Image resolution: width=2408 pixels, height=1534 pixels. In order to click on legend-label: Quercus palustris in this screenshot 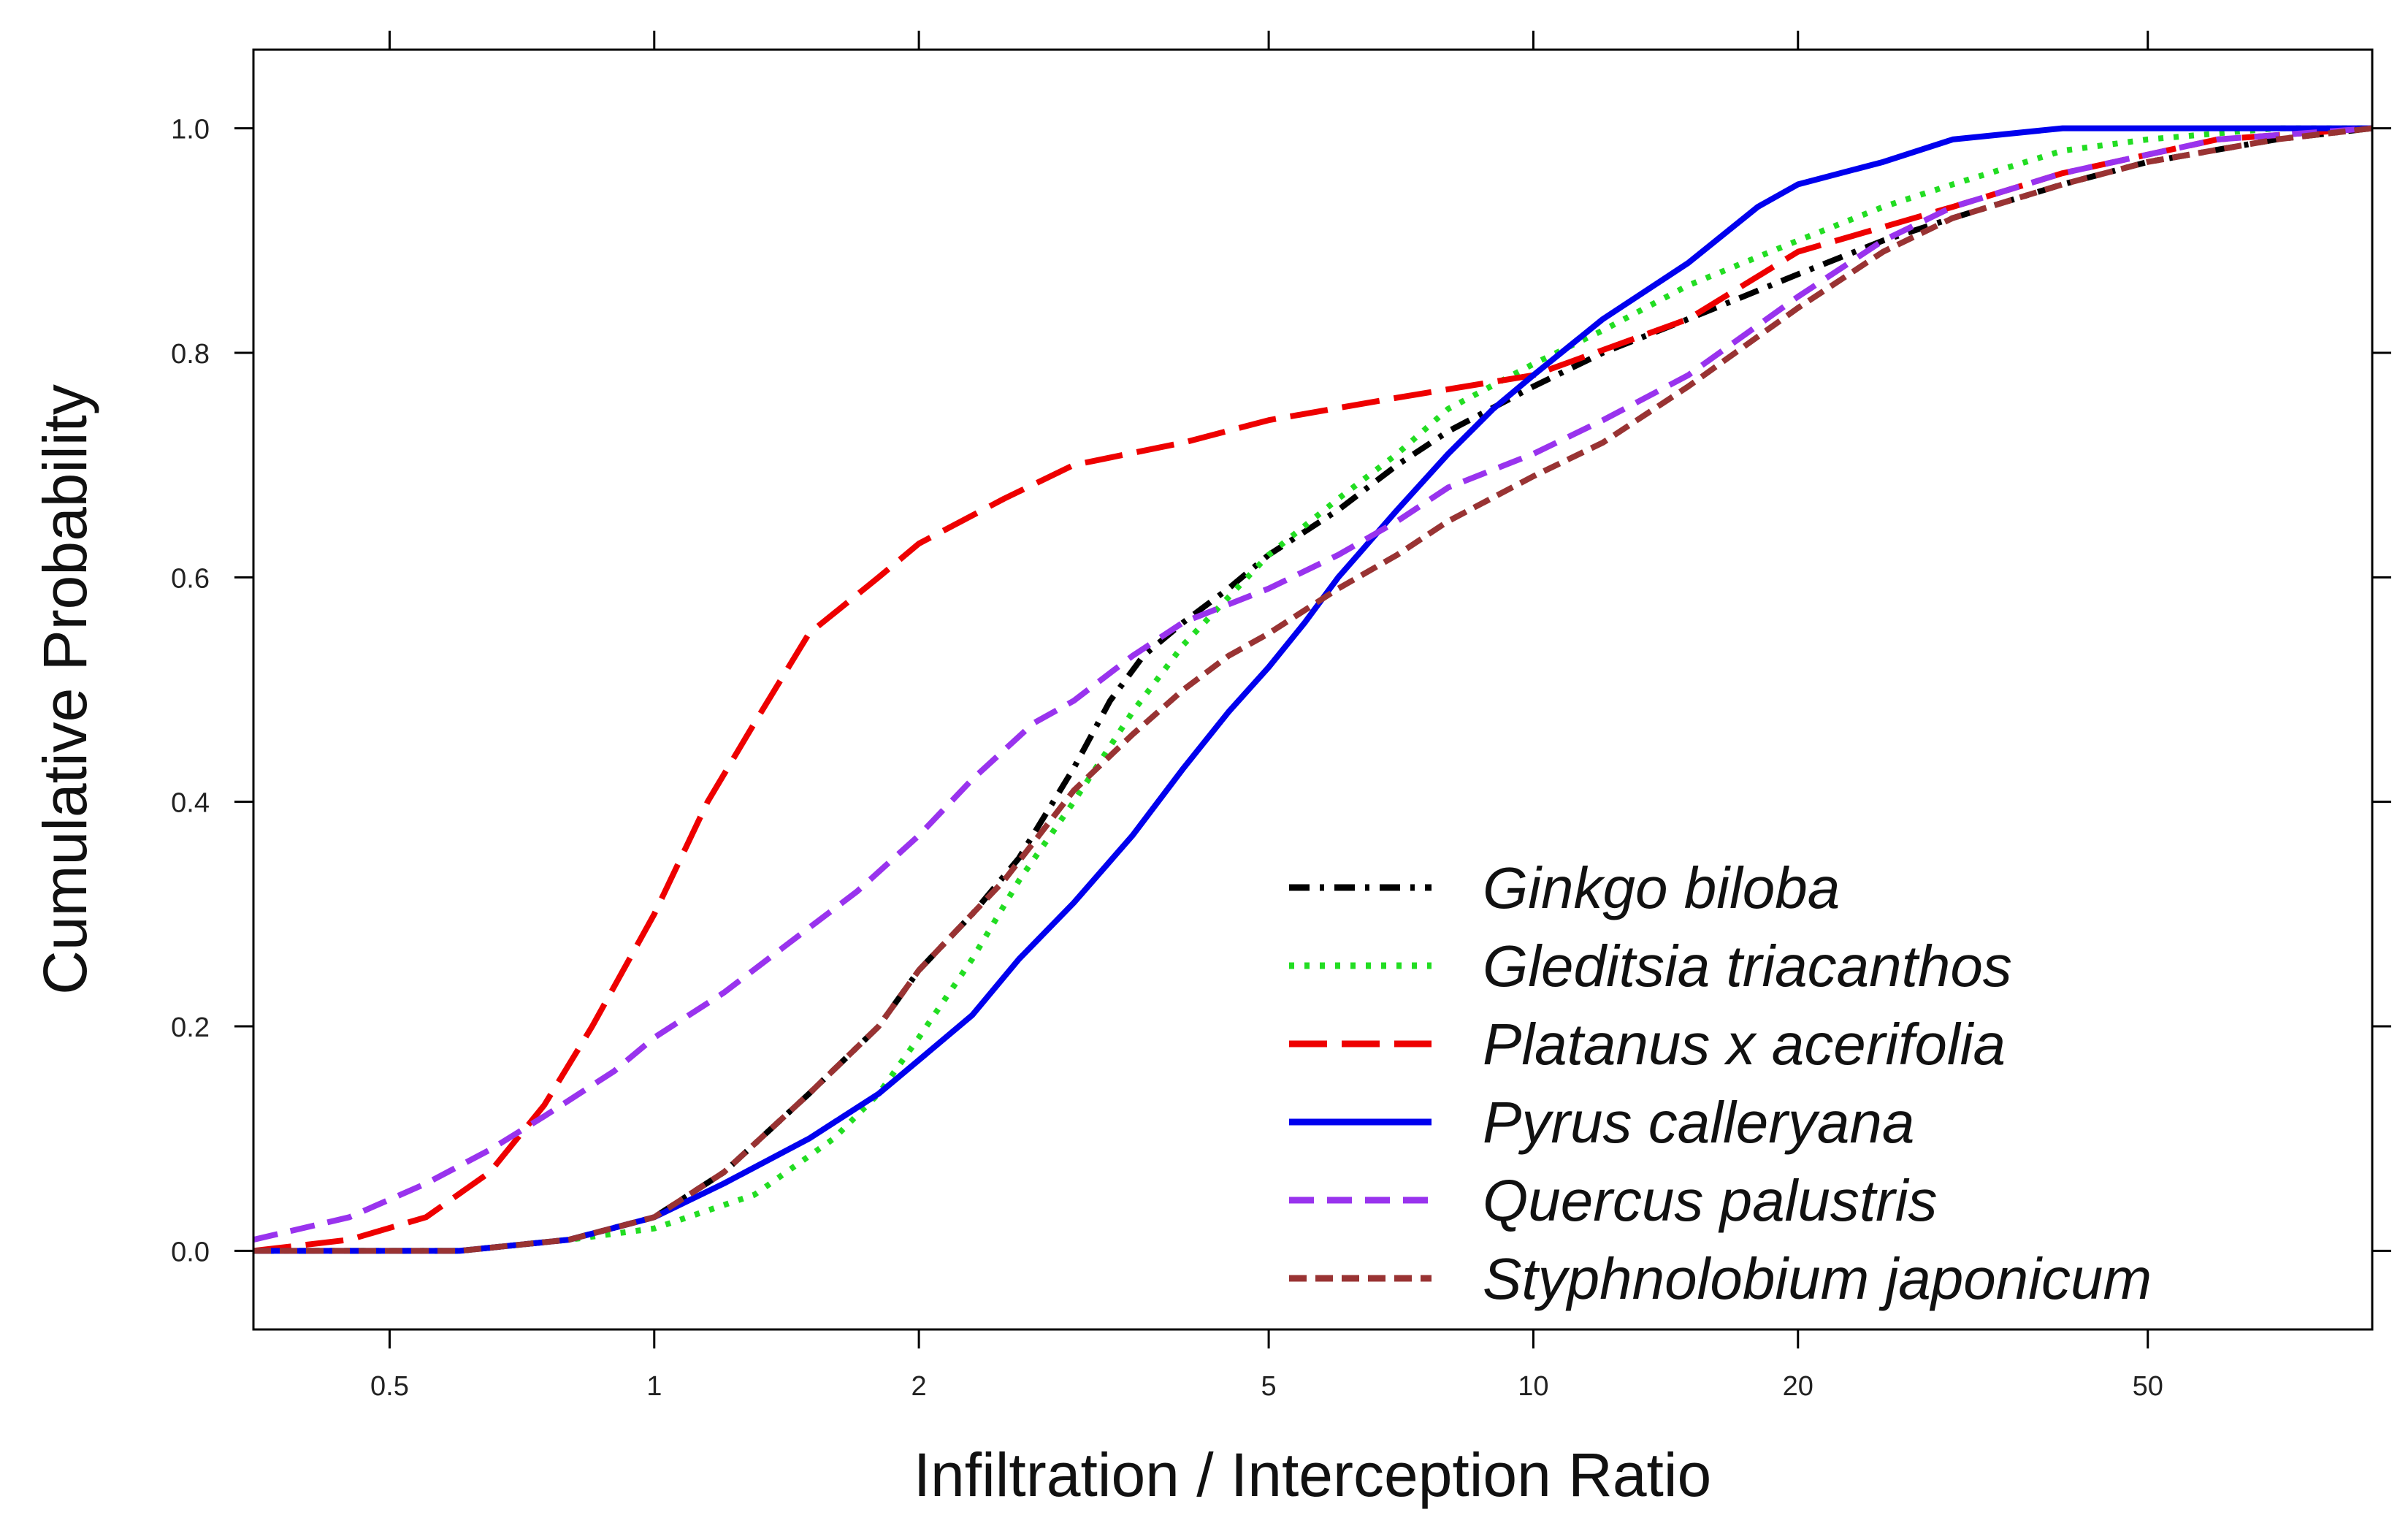, I will do `click(1710, 1200)`.